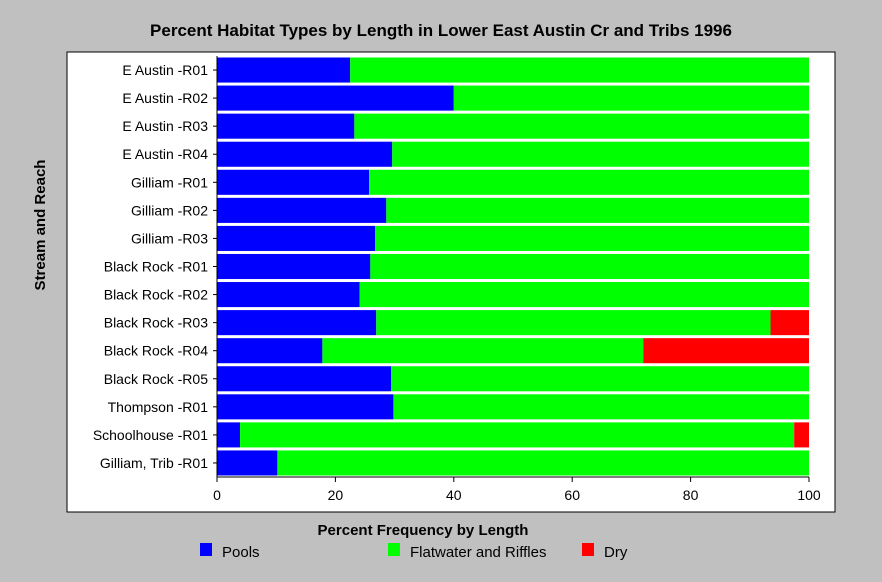 The width and height of the screenshot is (882, 582). What do you see at coordinates (454, 495) in the screenshot?
I see `x-tick-label: 40` at bounding box center [454, 495].